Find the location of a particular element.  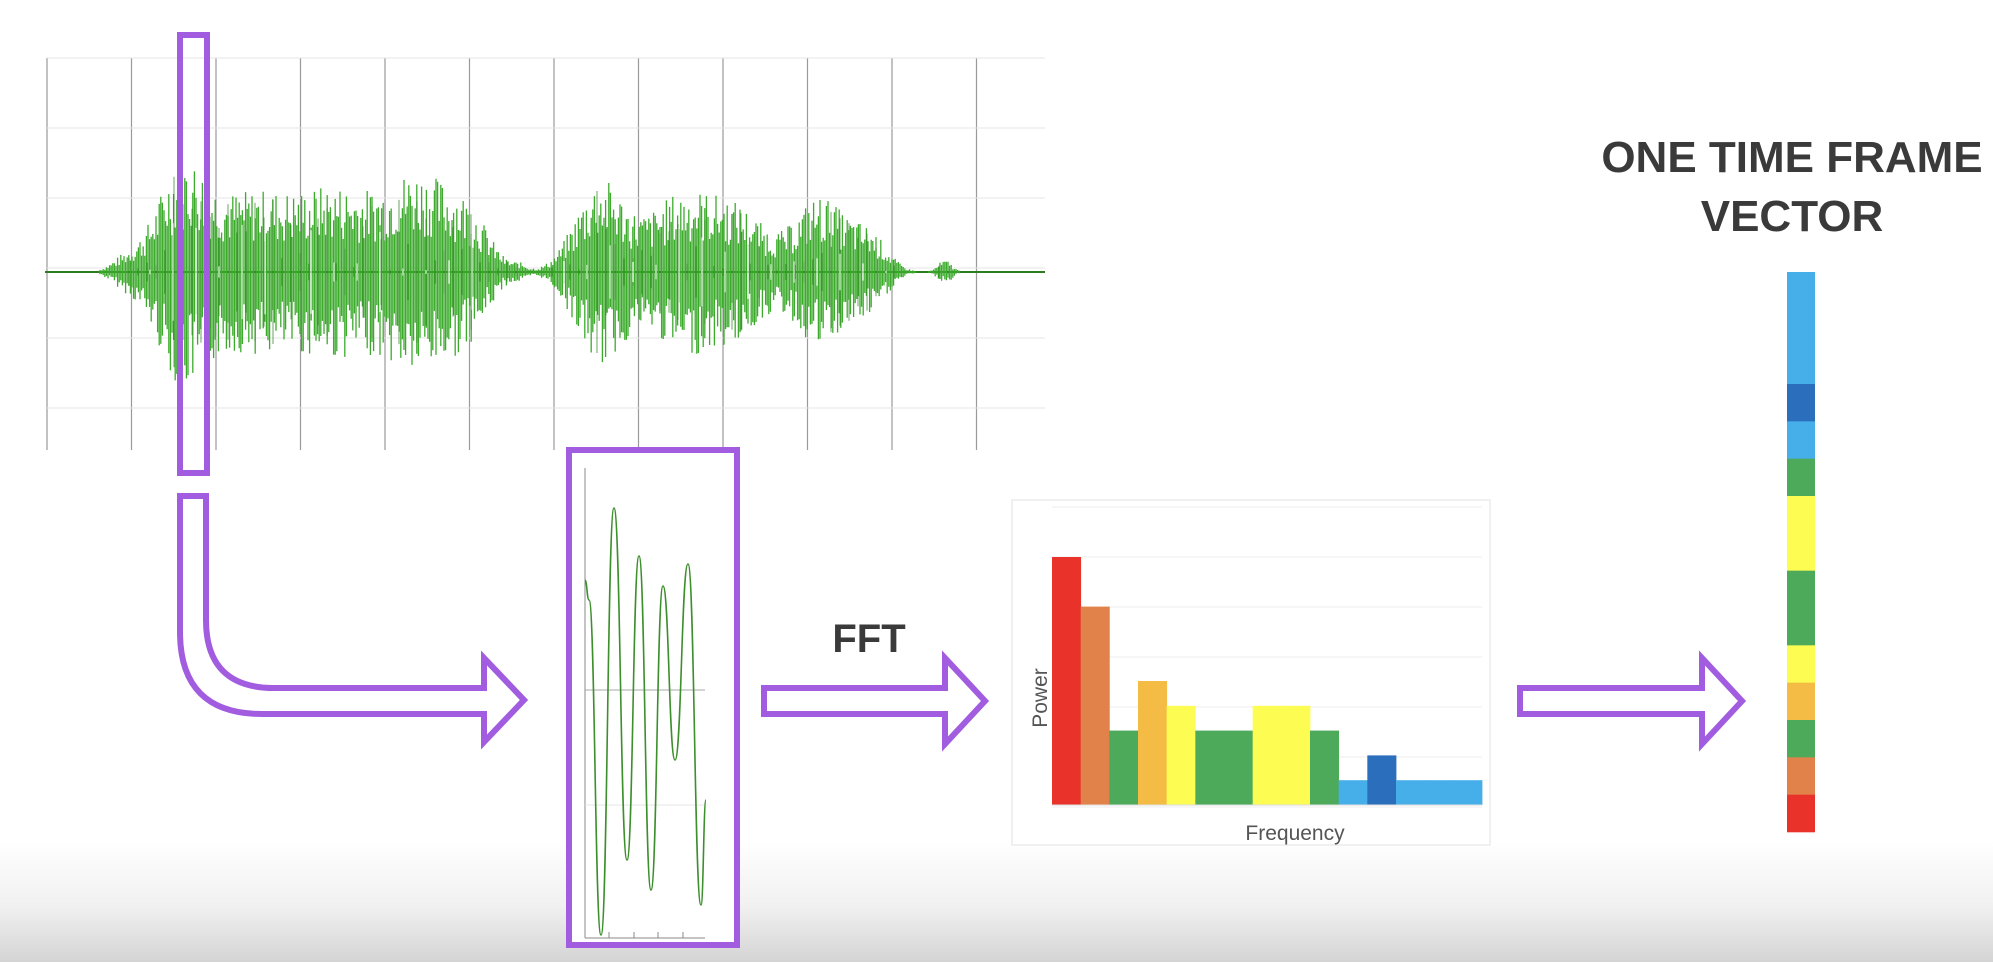

waveform-trace-dark is located at coordinates (534, 272).